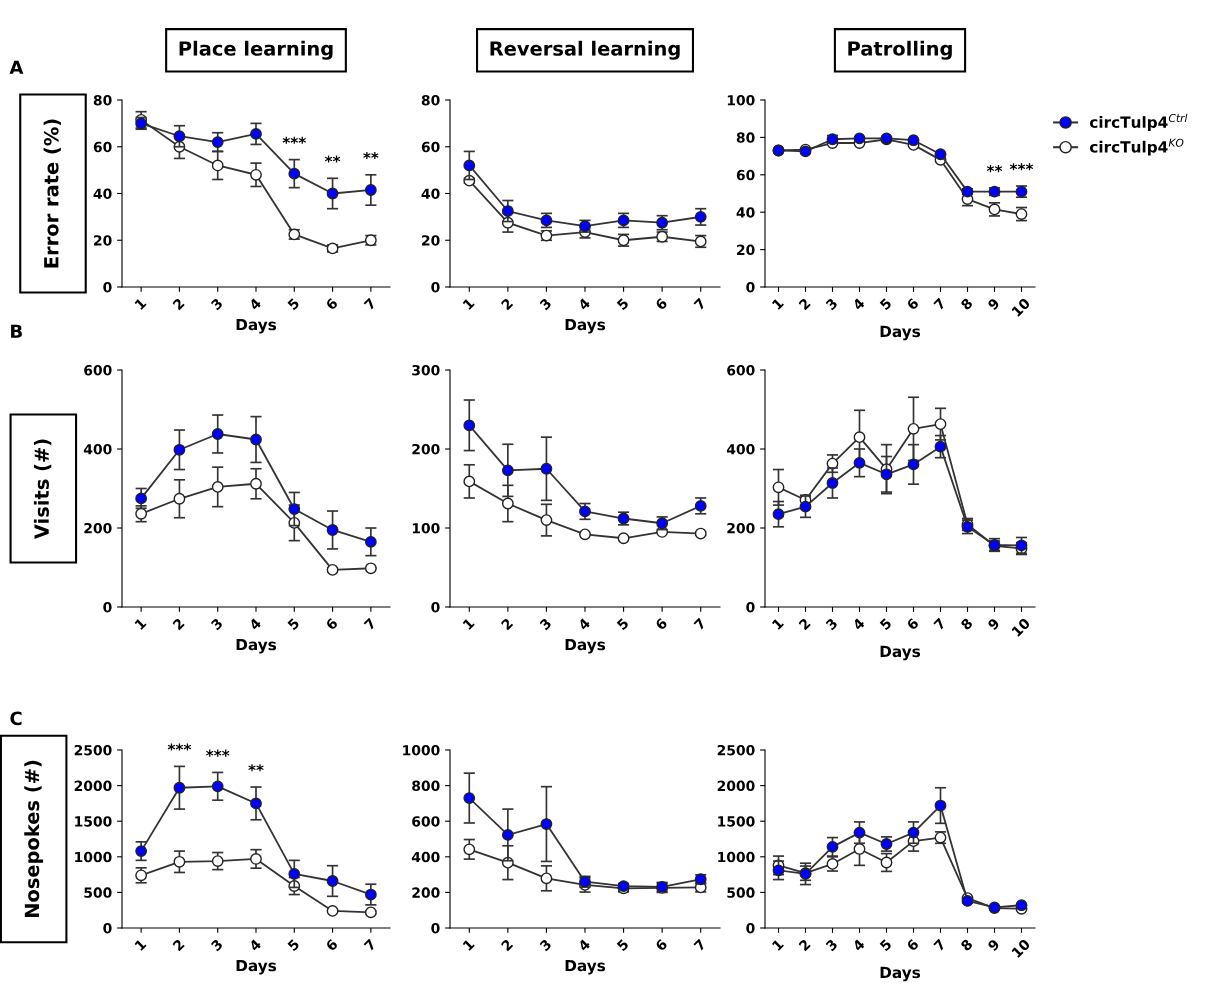 The height and width of the screenshot is (1001, 1218). What do you see at coordinates (34, 839) in the screenshot?
I see `y-axis-title: Nosepokes (#)` at bounding box center [34, 839].